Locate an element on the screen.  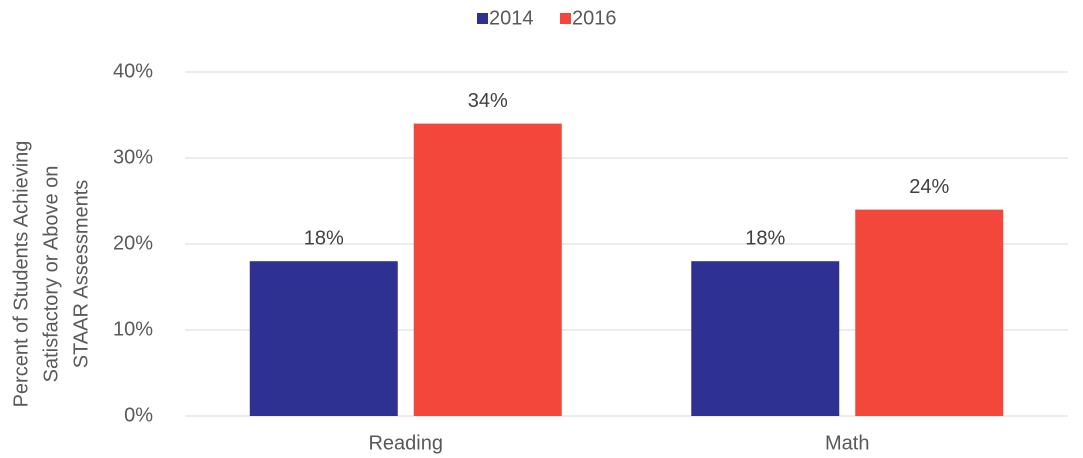
y-axis-label: Percent of Students Achieving is located at coordinates (21, 274).